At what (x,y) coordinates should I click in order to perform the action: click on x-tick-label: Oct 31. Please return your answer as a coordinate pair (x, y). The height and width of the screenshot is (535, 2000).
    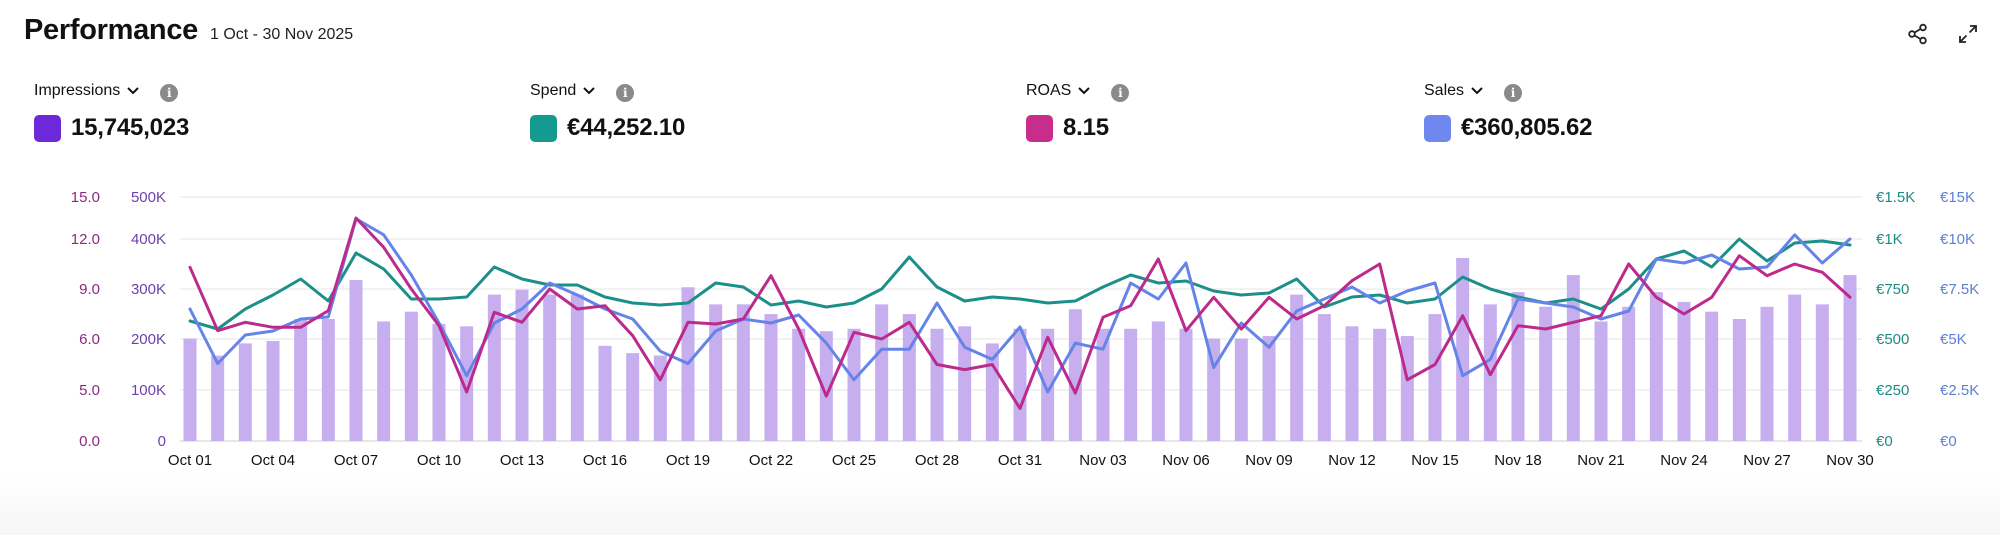
    Looking at the image, I should click on (1020, 460).